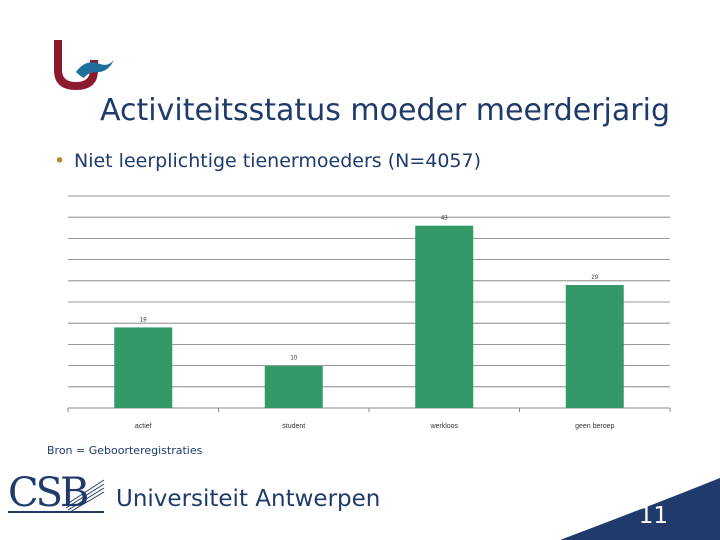  What do you see at coordinates (653, 516) in the screenshot?
I see `slide-number: 11` at bounding box center [653, 516].